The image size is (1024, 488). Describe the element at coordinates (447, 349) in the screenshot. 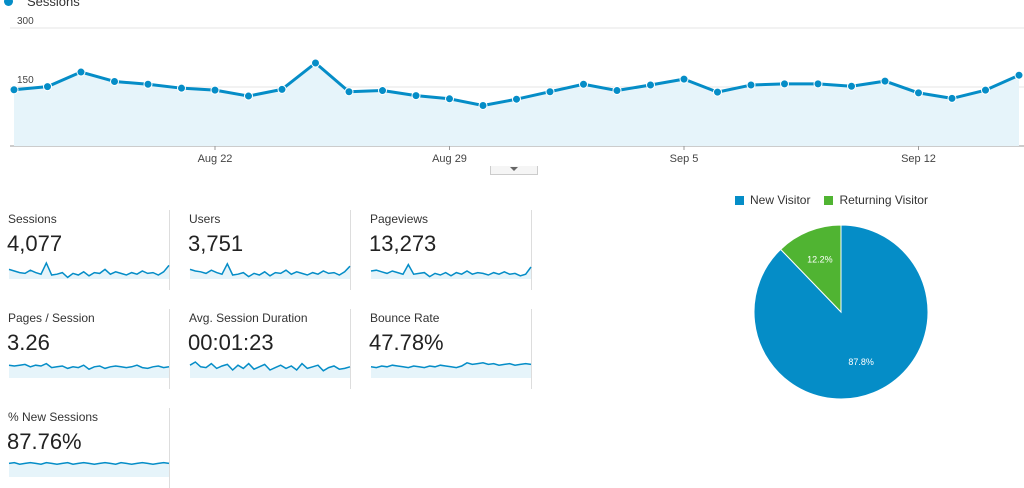

I see `metric-bounce-rate: Bounce Rate 47.78%` at that location.